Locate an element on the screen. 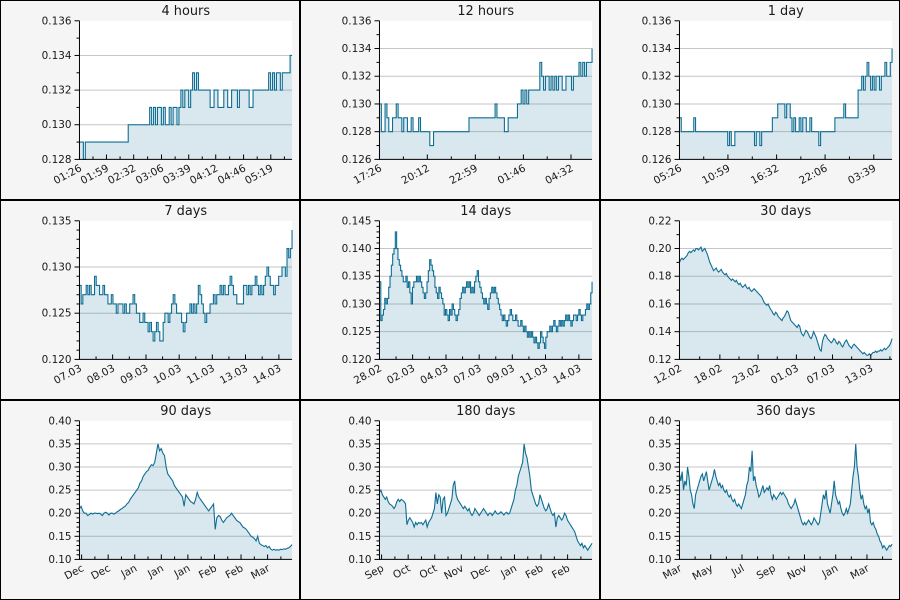 This screenshot has width=900, height=600. chart-title: 4 hours is located at coordinates (185, 11).